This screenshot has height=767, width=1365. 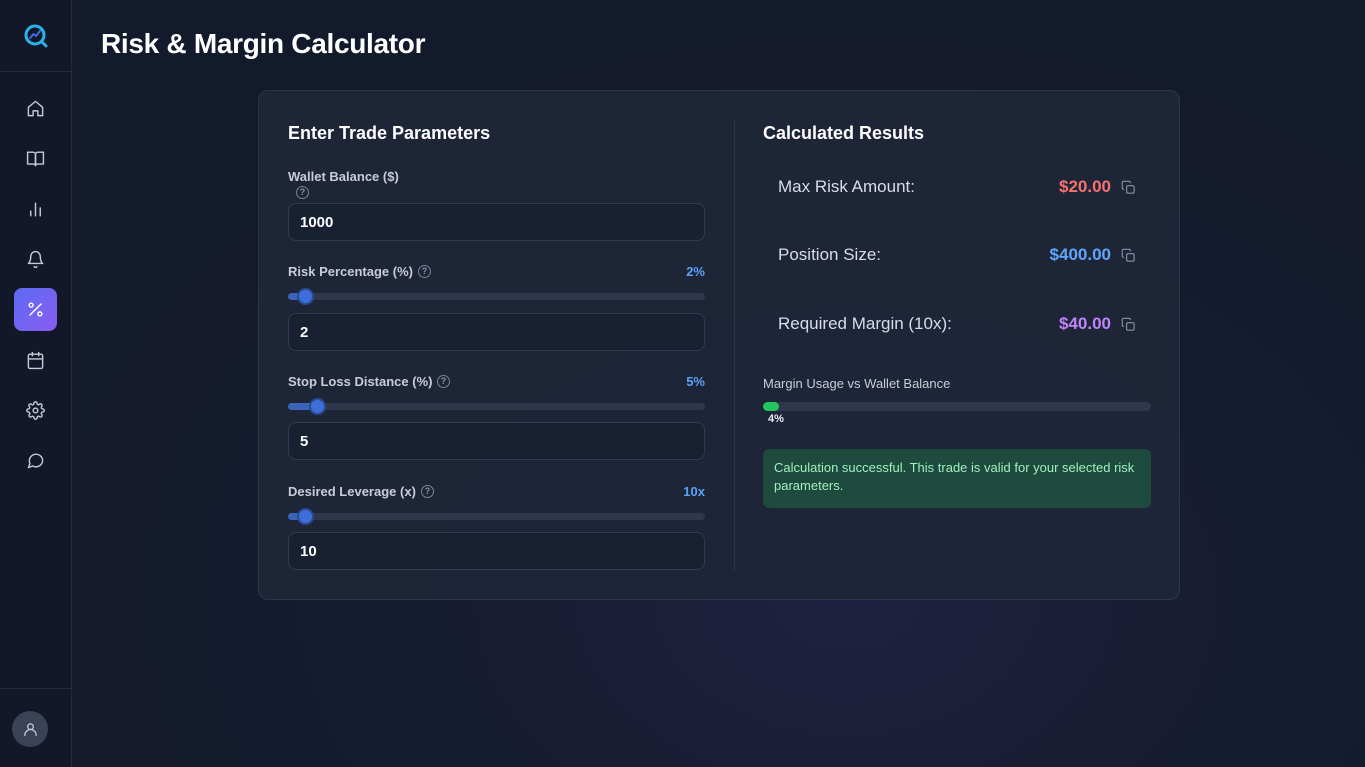 I want to click on book-icon, so click(x=35, y=159).